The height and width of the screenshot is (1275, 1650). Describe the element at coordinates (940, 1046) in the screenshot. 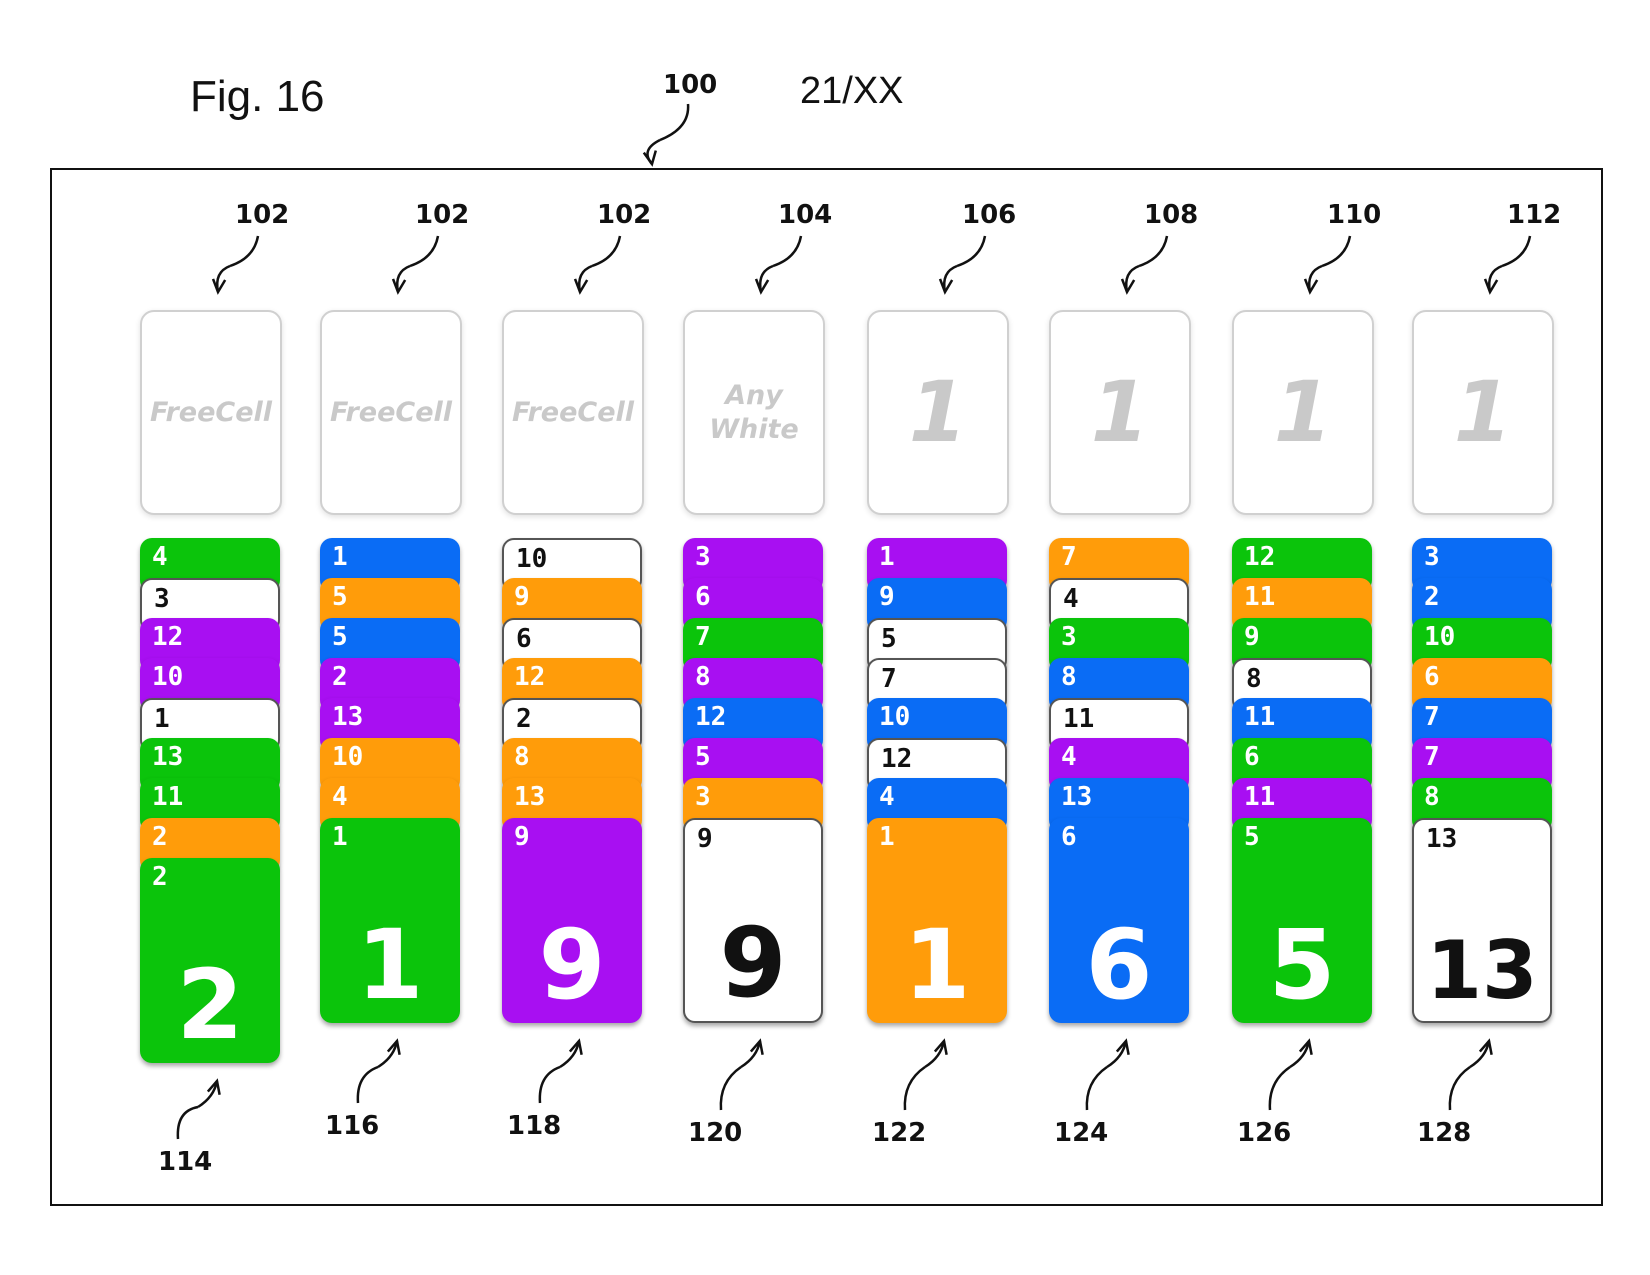

I see `arrow-col-5-head` at that location.